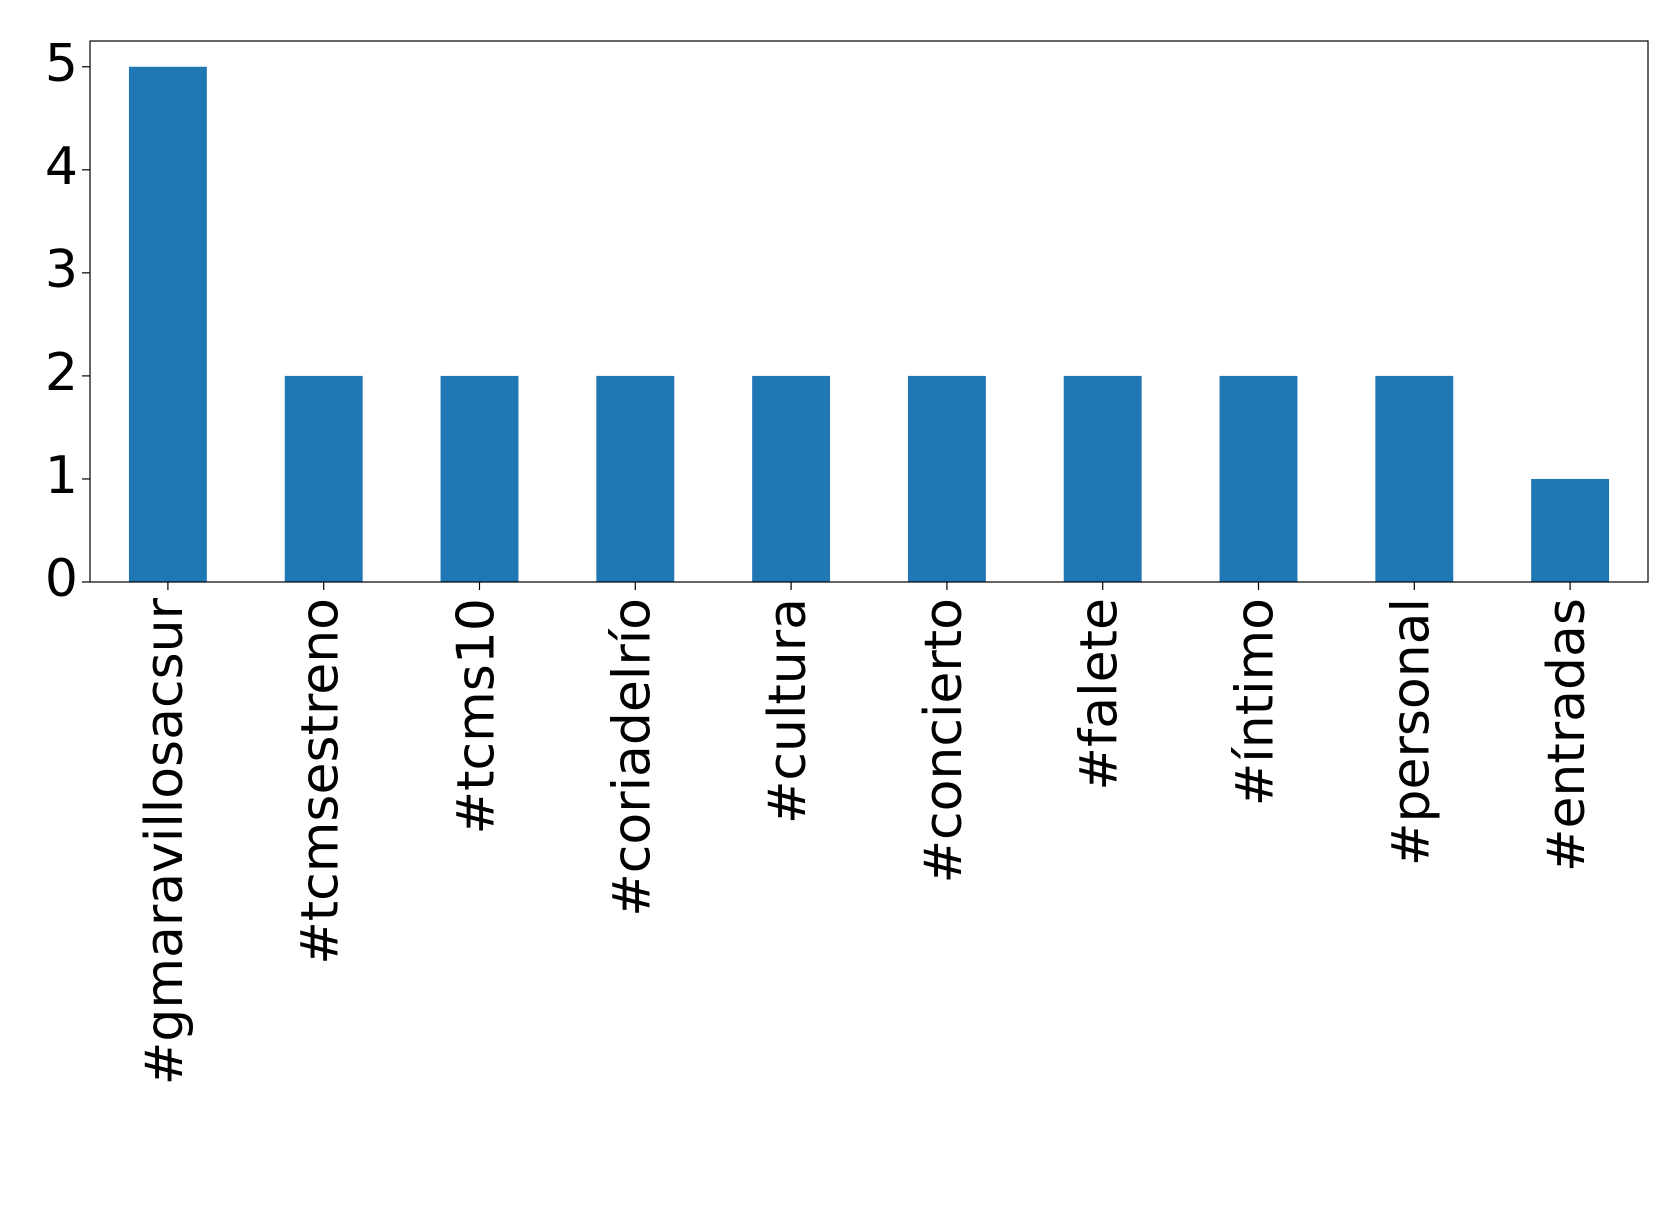 This screenshot has width=1679, height=1214. What do you see at coordinates (61, 167) in the screenshot?
I see `y-tick-label: 4` at bounding box center [61, 167].